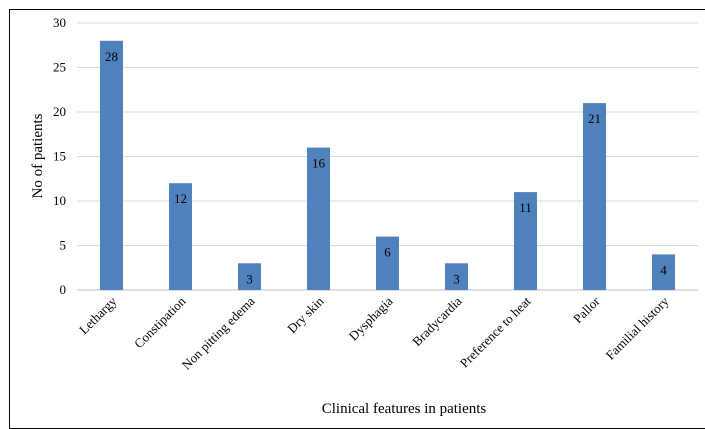 The image size is (705, 429). What do you see at coordinates (437, 321) in the screenshot?
I see `x-tick-label: Bradycardia` at bounding box center [437, 321].